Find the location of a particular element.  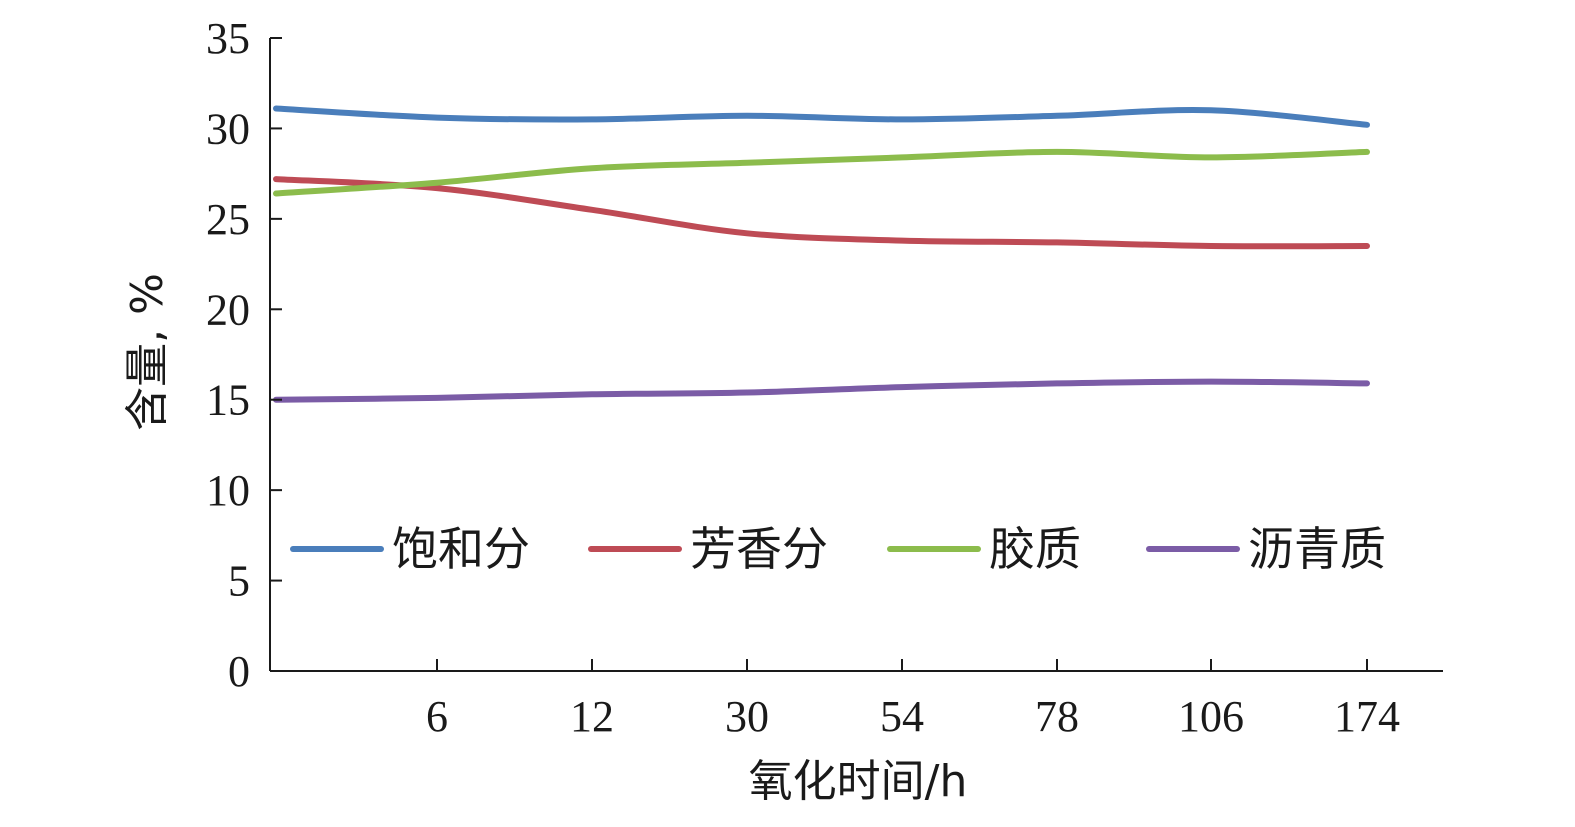

legend: 饱和分 芳香分 胶质 沥青质 is located at coordinates (838, 549).